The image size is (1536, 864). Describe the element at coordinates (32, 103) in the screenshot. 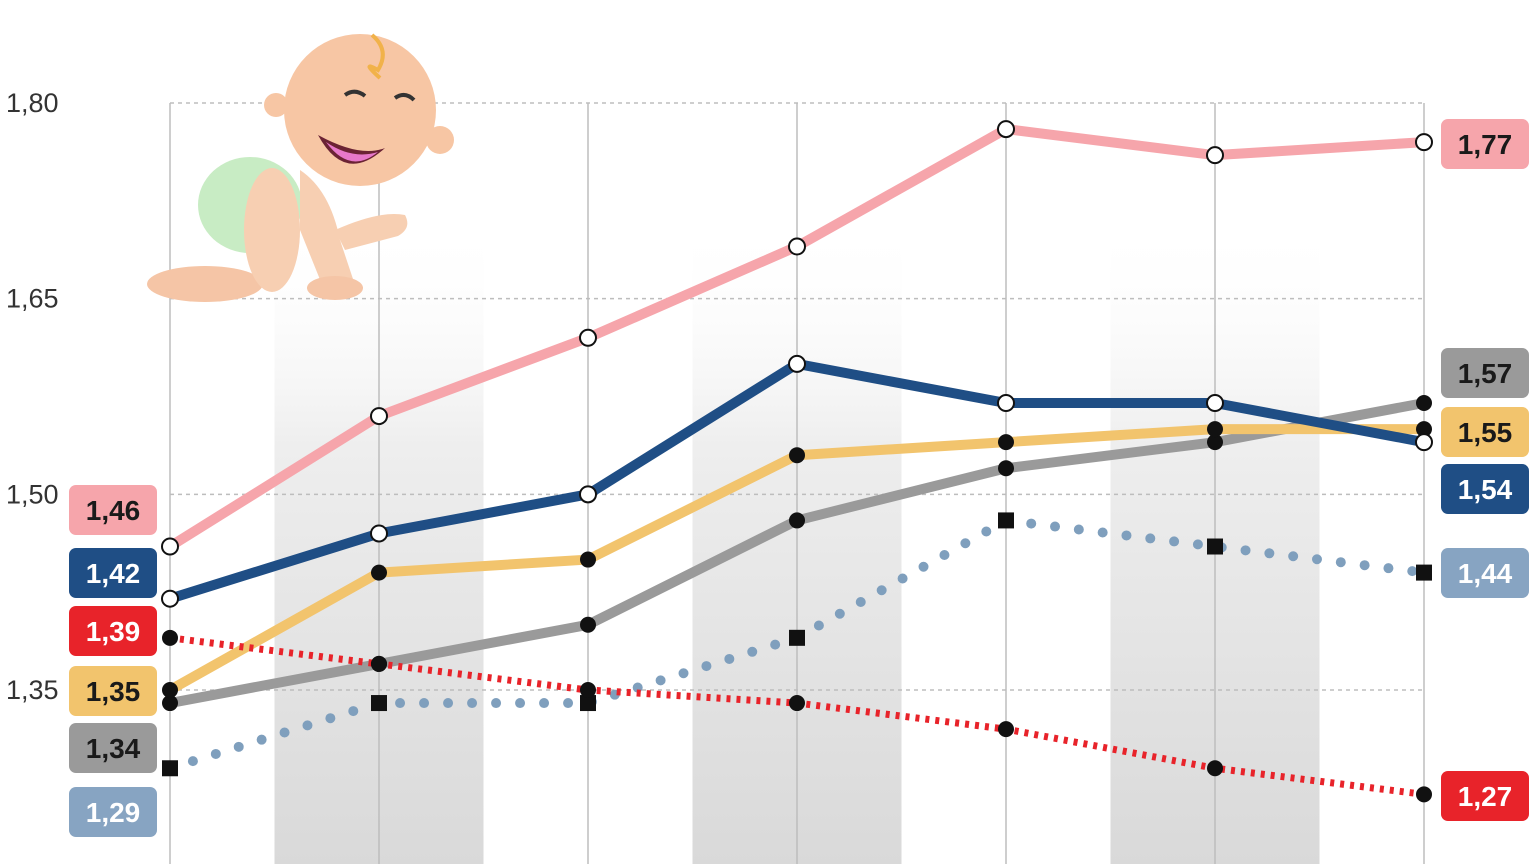

I see `y-tick-label: 1,80` at that location.